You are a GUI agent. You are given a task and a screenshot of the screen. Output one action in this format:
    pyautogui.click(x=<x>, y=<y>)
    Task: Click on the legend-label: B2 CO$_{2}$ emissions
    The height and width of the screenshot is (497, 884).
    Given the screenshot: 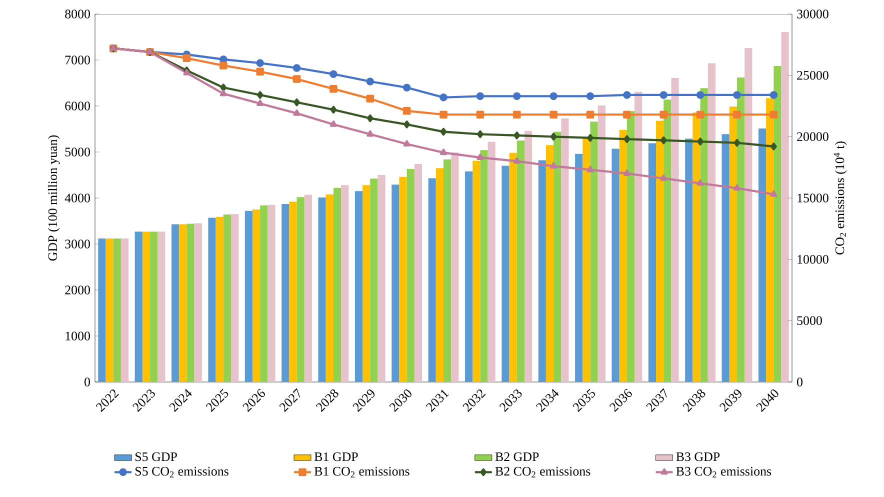 What is the action you would take?
    pyautogui.click(x=542, y=472)
    